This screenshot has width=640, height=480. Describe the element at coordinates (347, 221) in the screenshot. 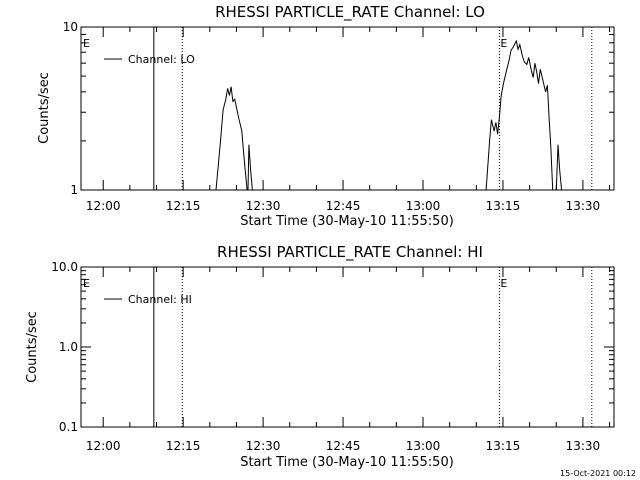

I see `x-axis-label-lo: Start Time (30-May-10 11:55:50)` at that location.